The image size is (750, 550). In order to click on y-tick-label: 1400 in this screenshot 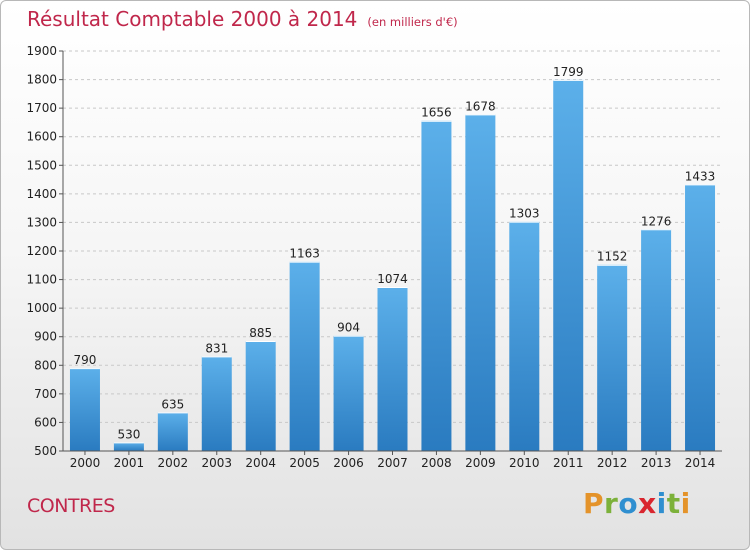, I will do `click(41, 194)`.